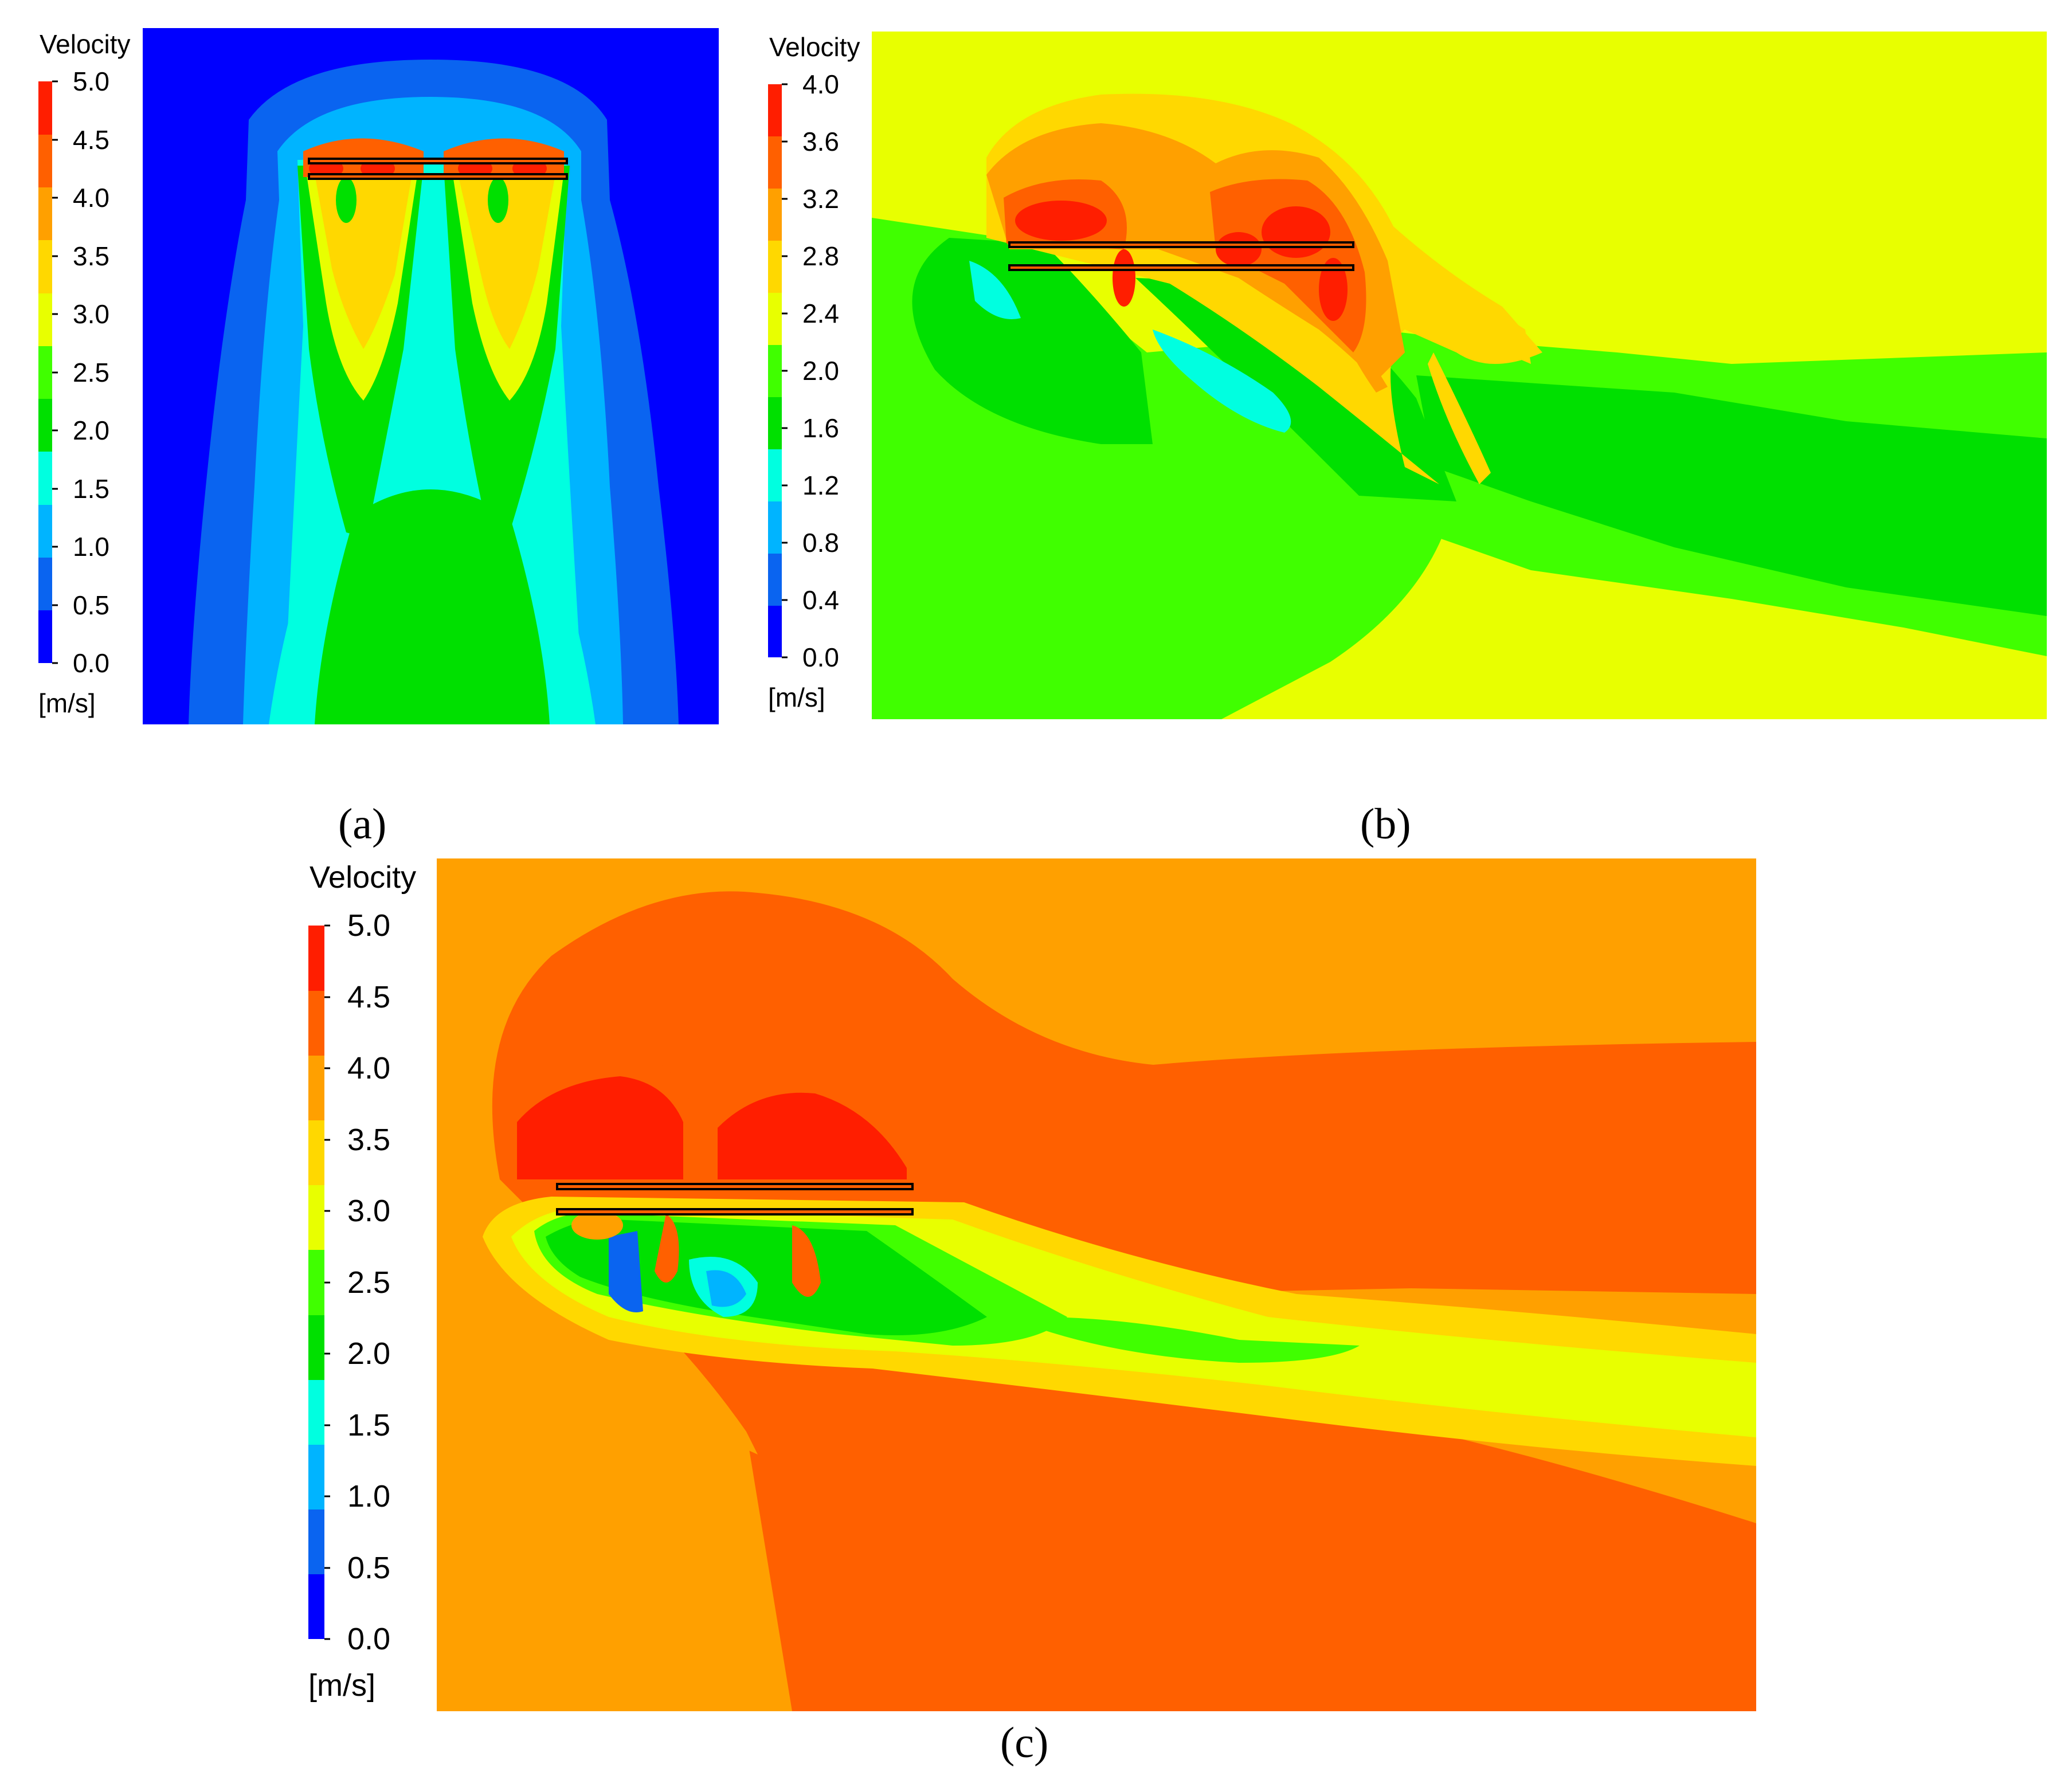  Describe the element at coordinates (363, 878) in the screenshot. I see `colorbar-c-title: Velocity` at that location.